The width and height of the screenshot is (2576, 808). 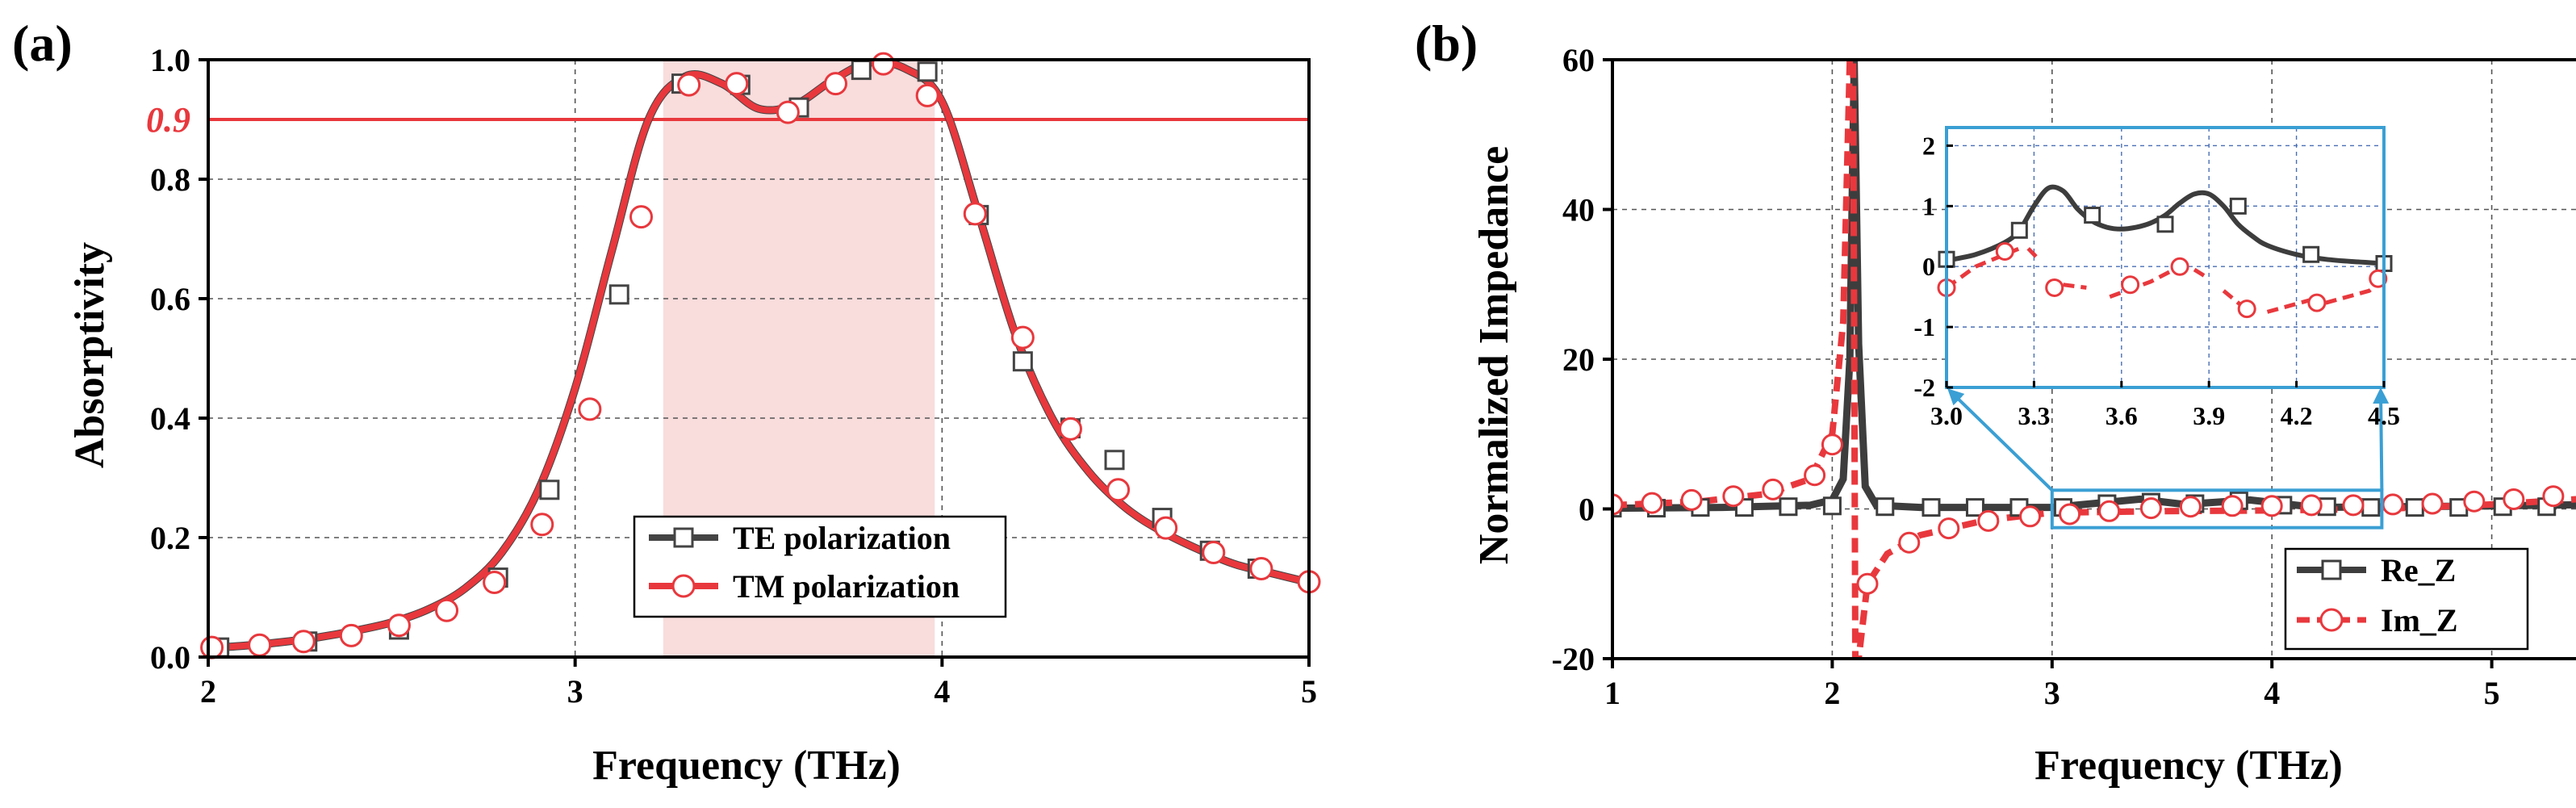 I want to click on panel-a-ytick-label: 0.4, so click(x=170, y=419).